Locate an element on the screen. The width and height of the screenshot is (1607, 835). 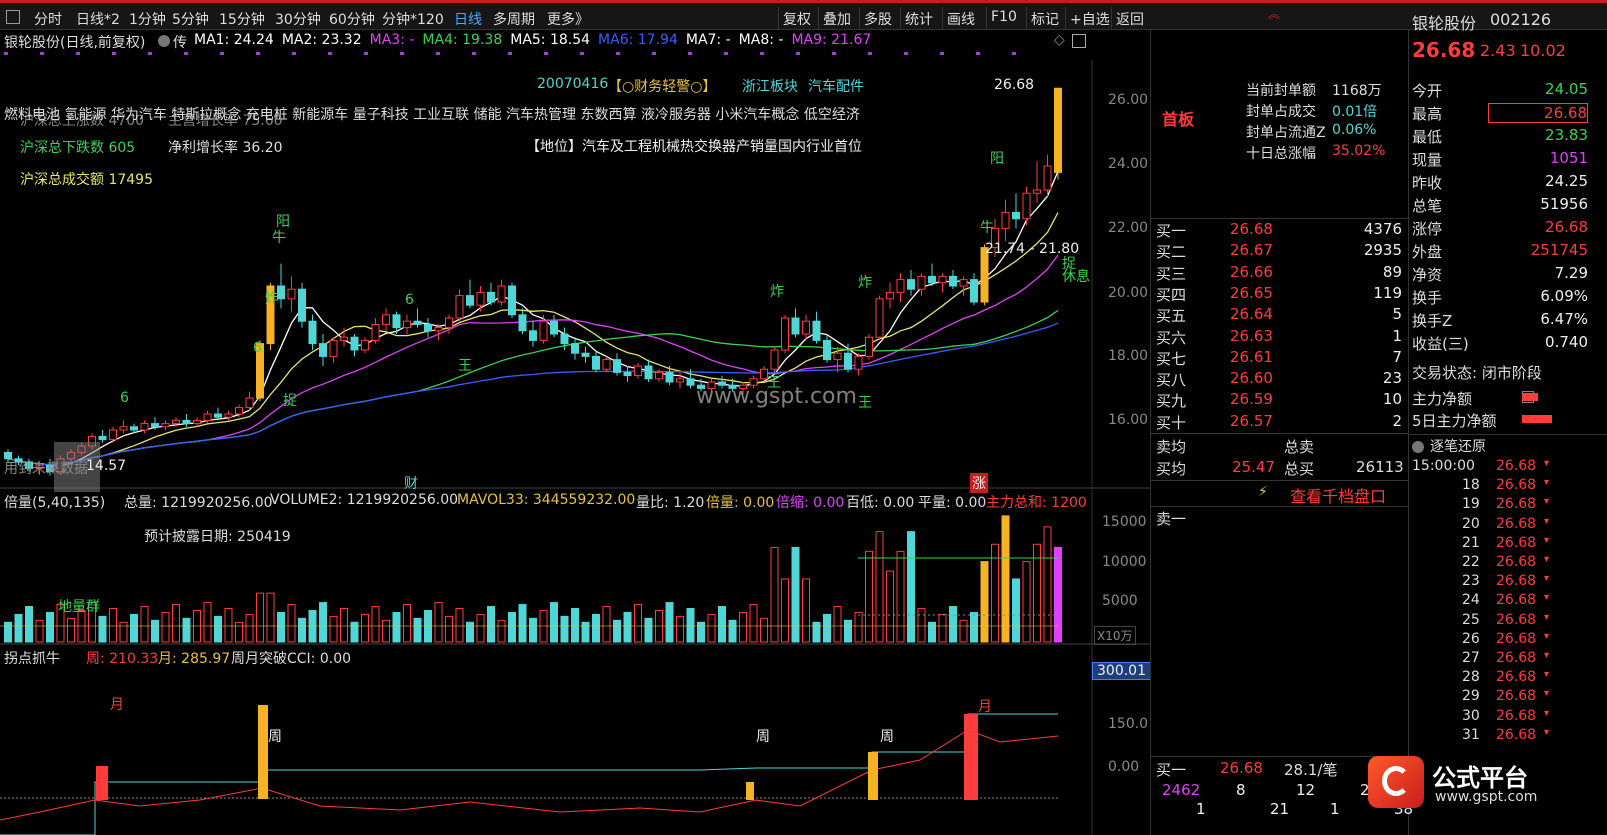
toolbar-item-0: 分时 is located at coordinates (48, 20).